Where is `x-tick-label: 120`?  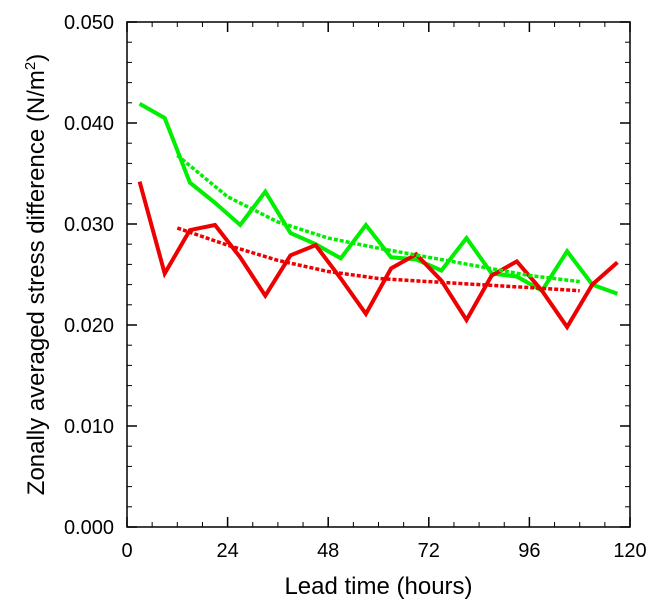
x-tick-label: 120 is located at coordinates (629, 551).